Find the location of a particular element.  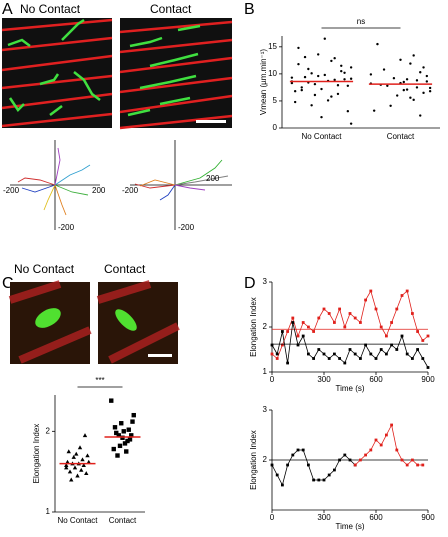

panel-label: C is located at coordinates (8, 283).